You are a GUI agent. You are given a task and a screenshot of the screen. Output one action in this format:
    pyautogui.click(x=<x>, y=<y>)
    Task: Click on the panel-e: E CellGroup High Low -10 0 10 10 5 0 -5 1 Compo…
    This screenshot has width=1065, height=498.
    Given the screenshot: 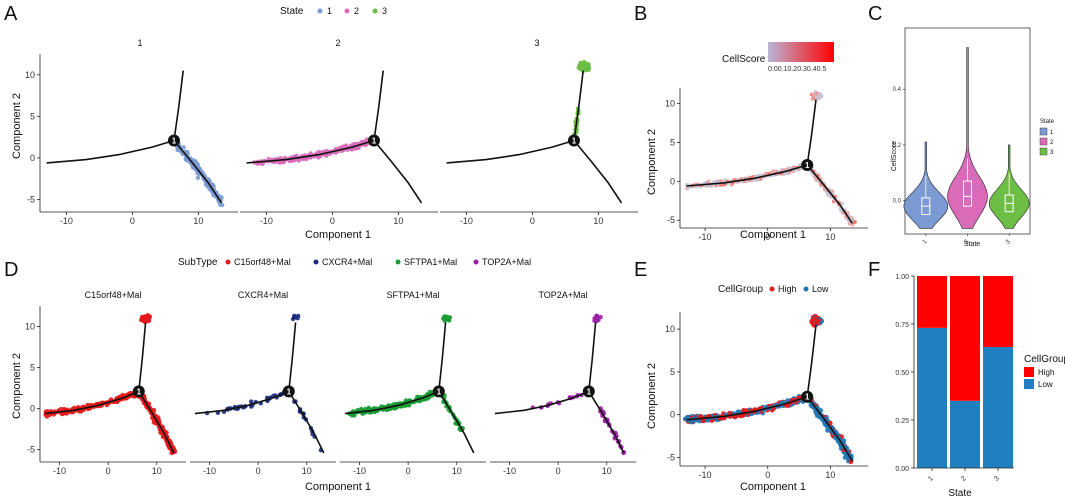 What is the action you would take?
    pyautogui.click(x=751, y=376)
    